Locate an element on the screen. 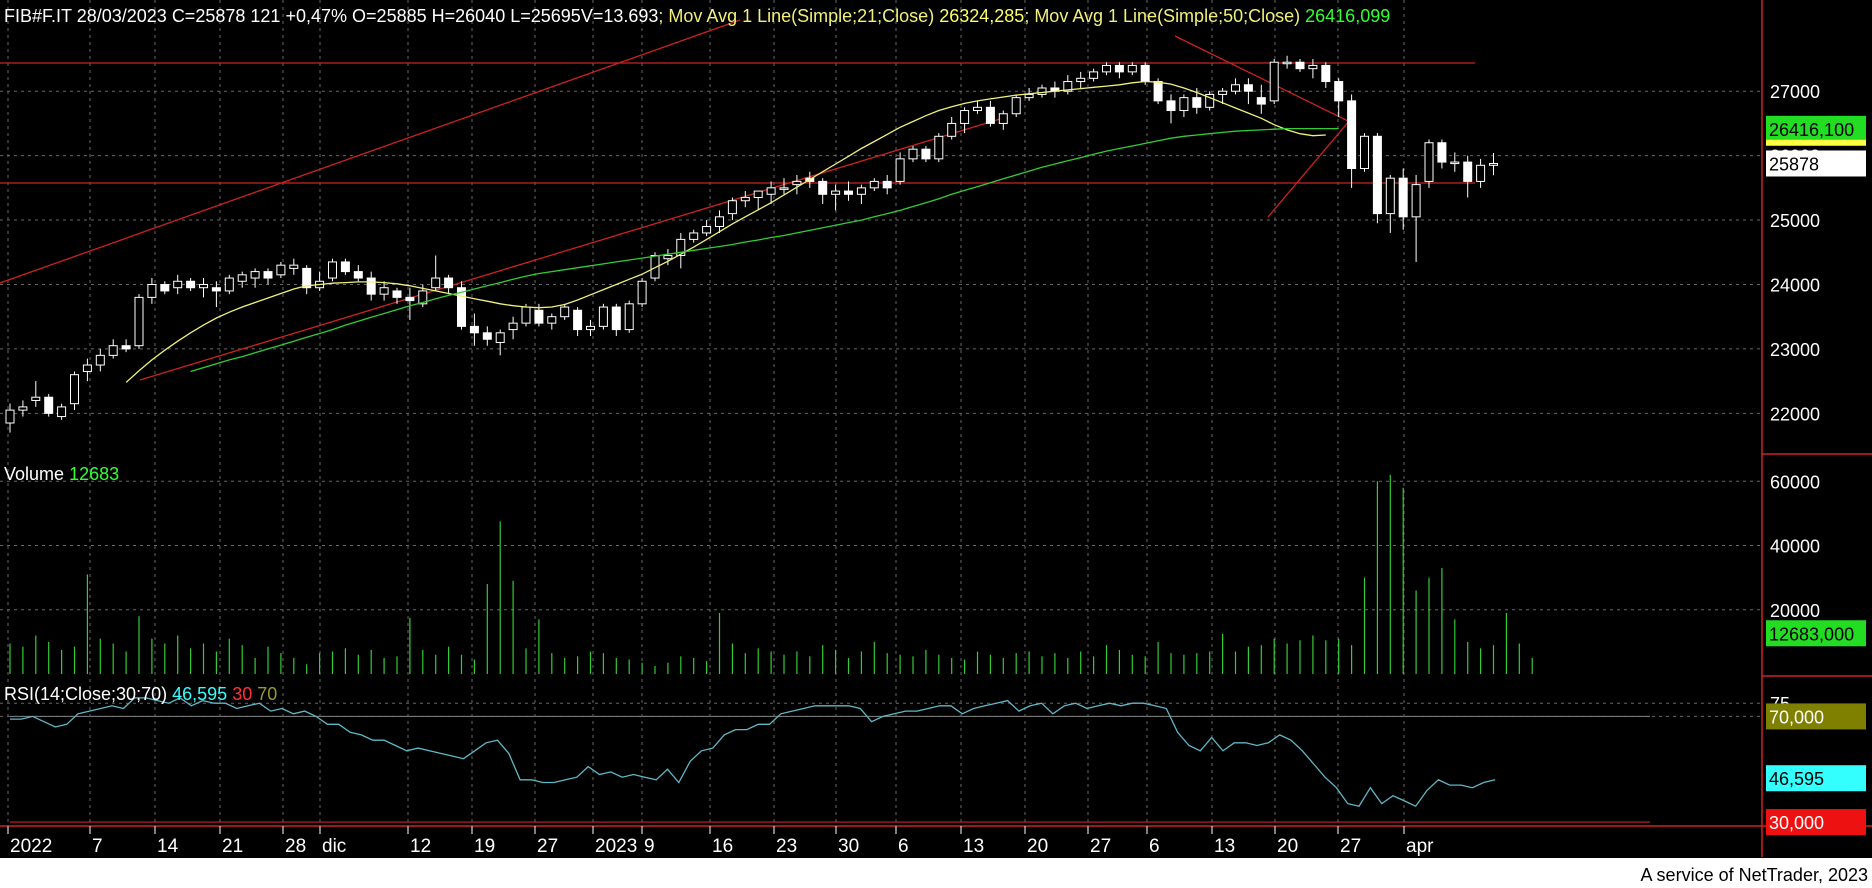 This screenshot has width=1872, height=888. volume-tick-label: 20000 is located at coordinates (1795, 611).